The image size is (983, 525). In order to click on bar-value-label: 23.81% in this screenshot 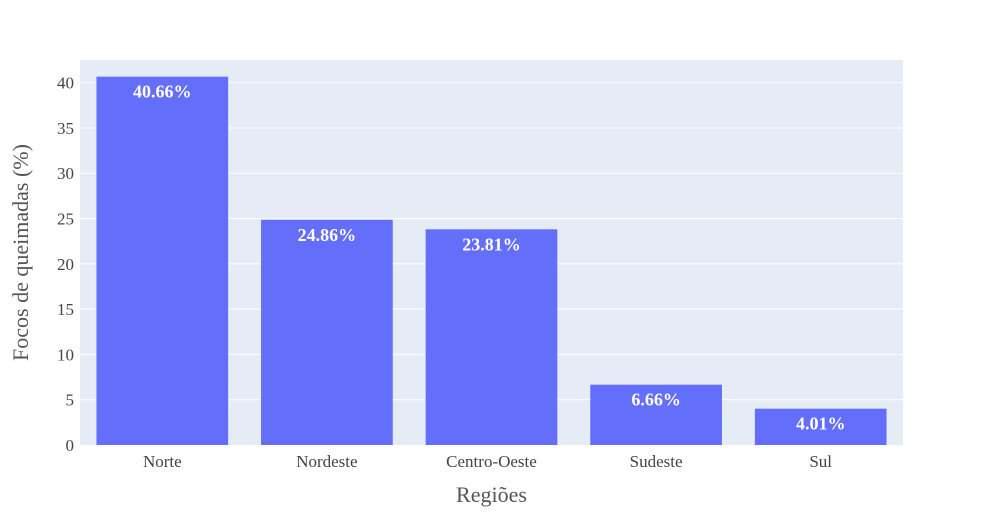, I will do `click(491, 244)`.